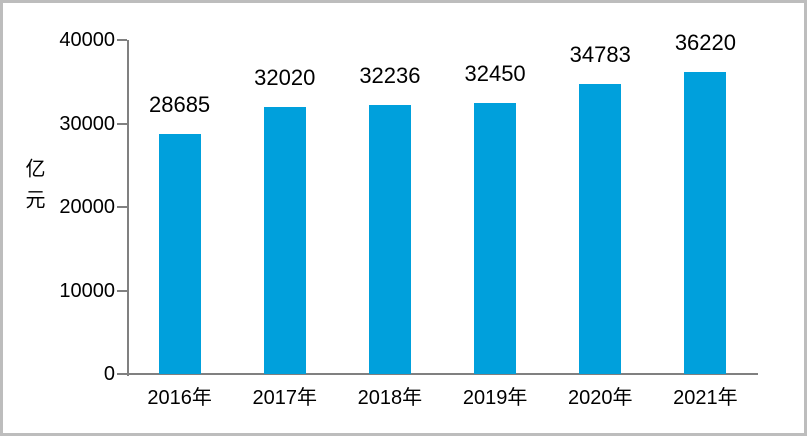  What do you see at coordinates (600, 228) in the screenshot?
I see `bar-2020年` at bounding box center [600, 228].